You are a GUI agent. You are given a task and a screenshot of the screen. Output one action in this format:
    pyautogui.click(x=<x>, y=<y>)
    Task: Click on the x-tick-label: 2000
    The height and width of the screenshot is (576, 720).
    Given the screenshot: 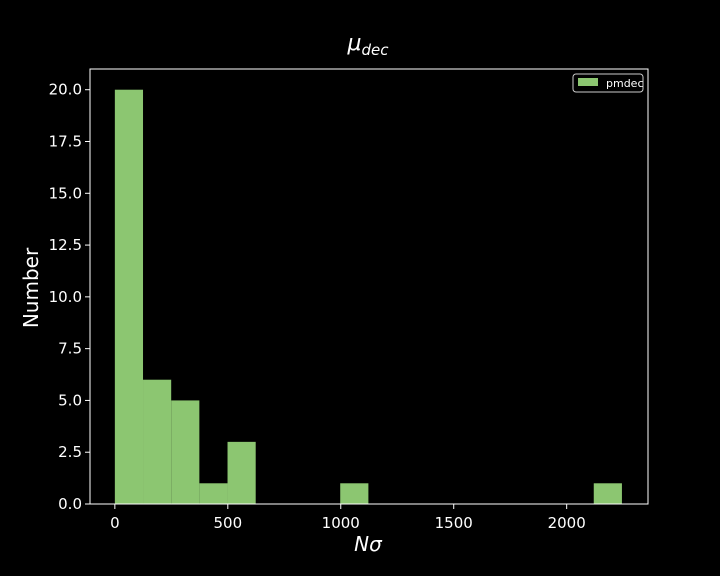 What is the action you would take?
    pyautogui.click(x=567, y=523)
    